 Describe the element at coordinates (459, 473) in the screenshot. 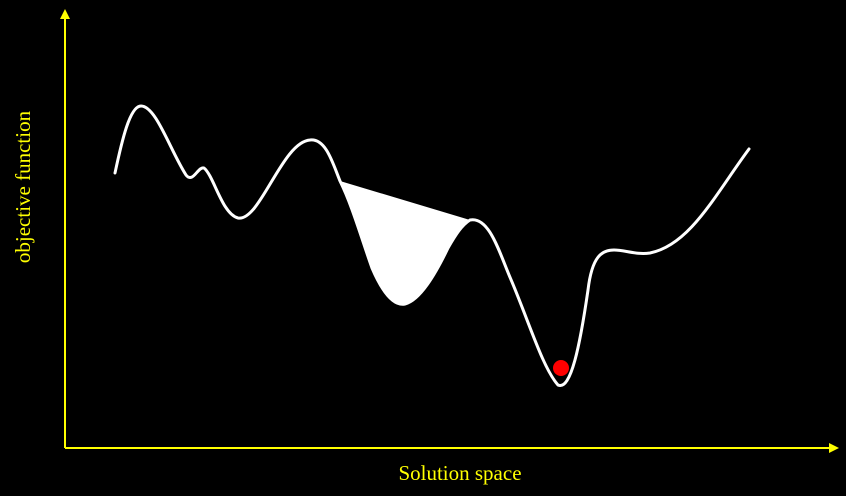

I see `x-axis-label: Solution space` at that location.